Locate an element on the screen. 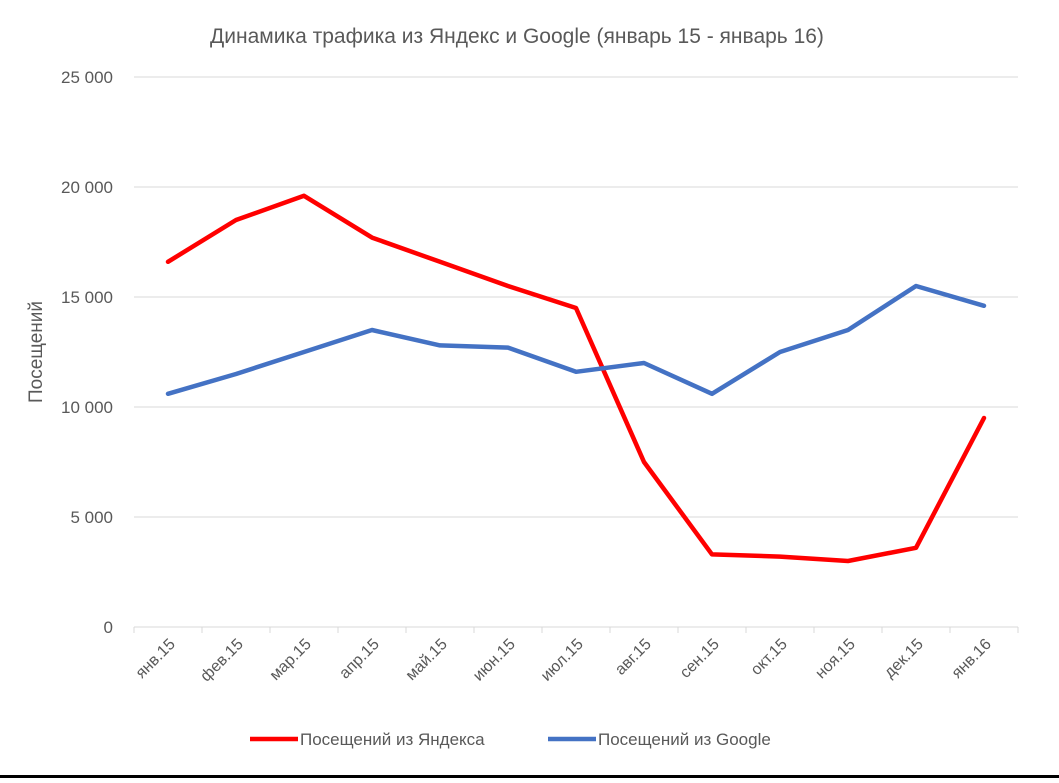  y-tick-label: 20 000 is located at coordinates (87, 187).